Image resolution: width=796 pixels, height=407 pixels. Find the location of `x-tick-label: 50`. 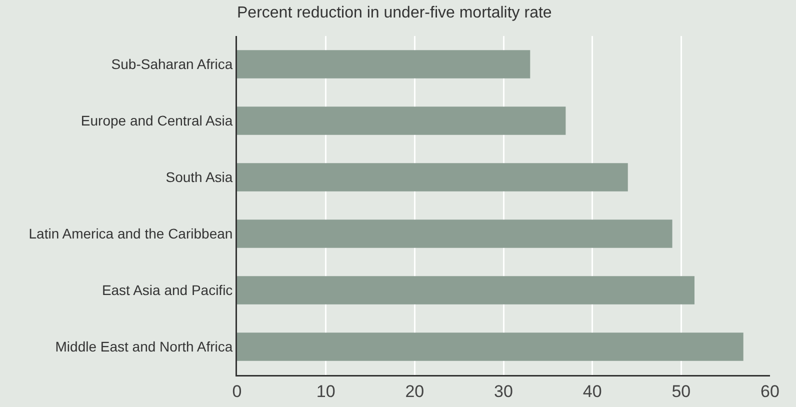

x-tick-label: 50 is located at coordinates (681, 391).